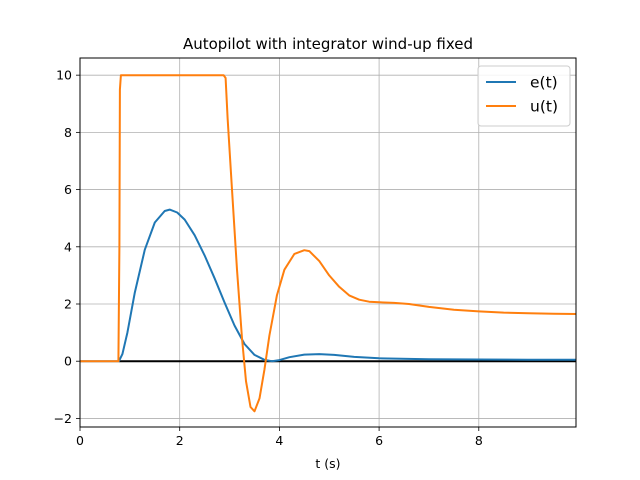  What do you see at coordinates (328, 44) in the screenshot?
I see `chart-title: Autopilot with integrator wind-up fixed` at bounding box center [328, 44].